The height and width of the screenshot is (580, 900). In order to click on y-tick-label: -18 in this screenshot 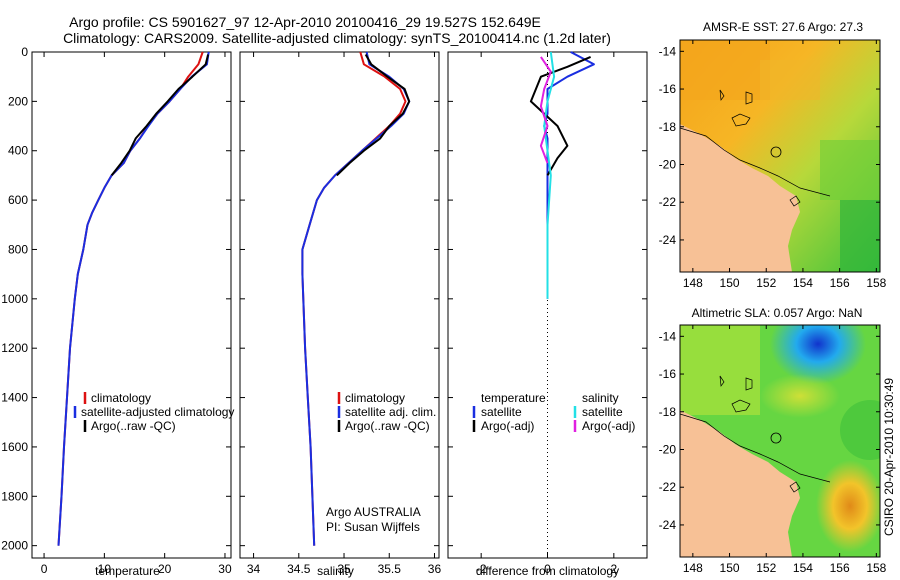, I will do `click(668, 412)`.